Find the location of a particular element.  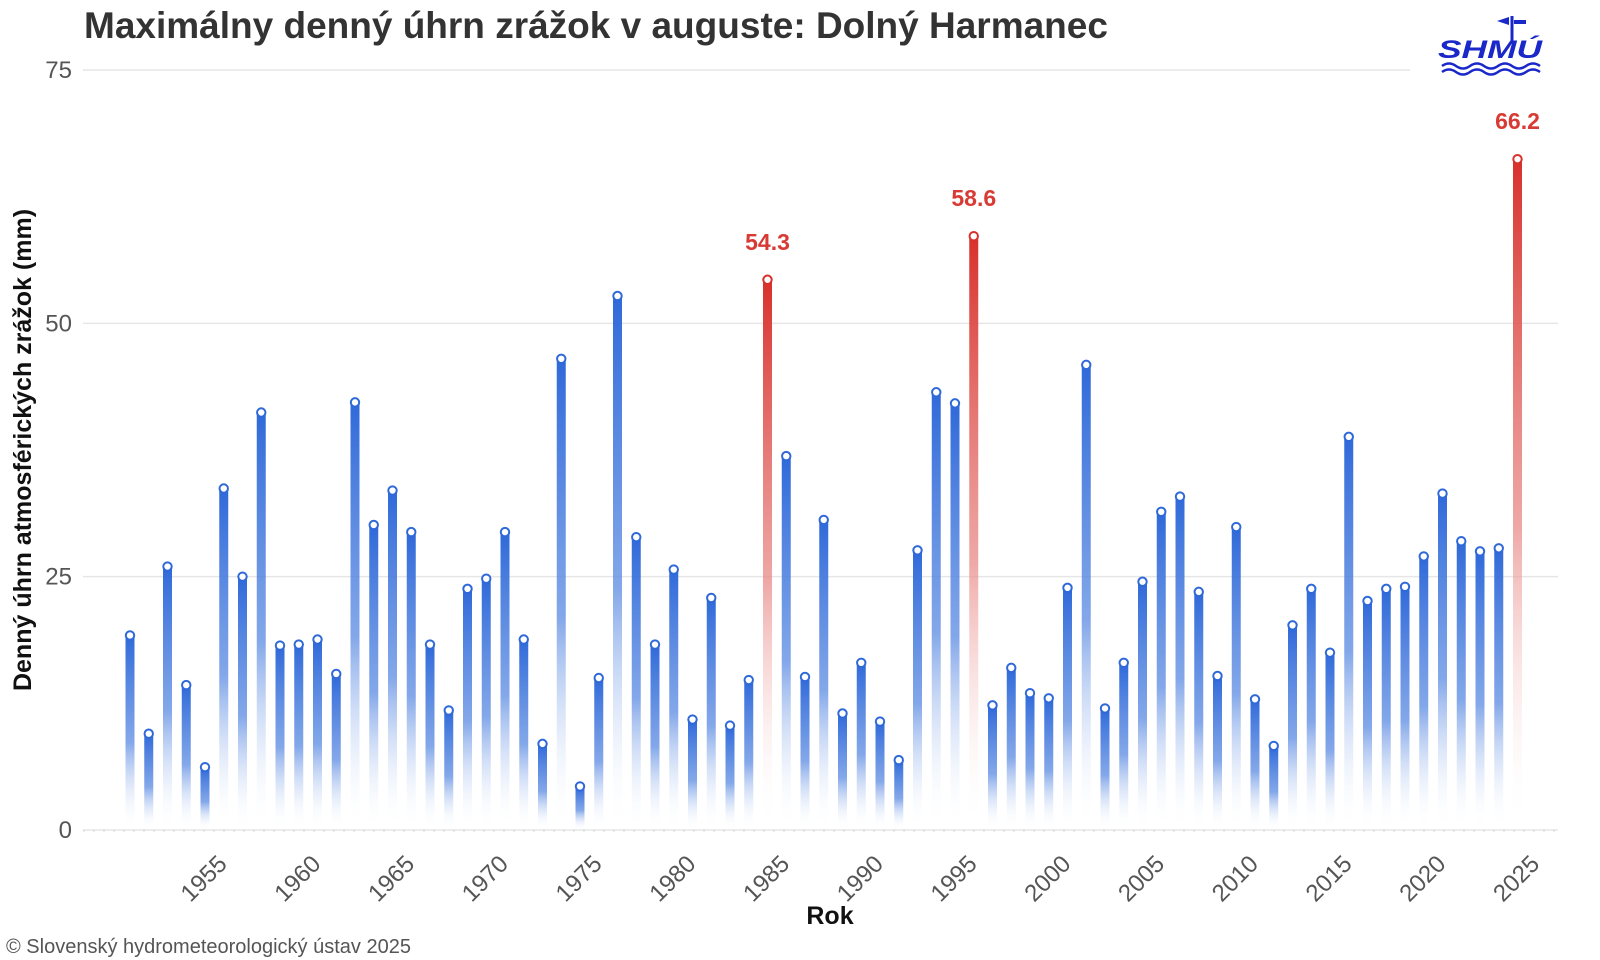

x-tick-label: 1955 is located at coordinates (204, 878).